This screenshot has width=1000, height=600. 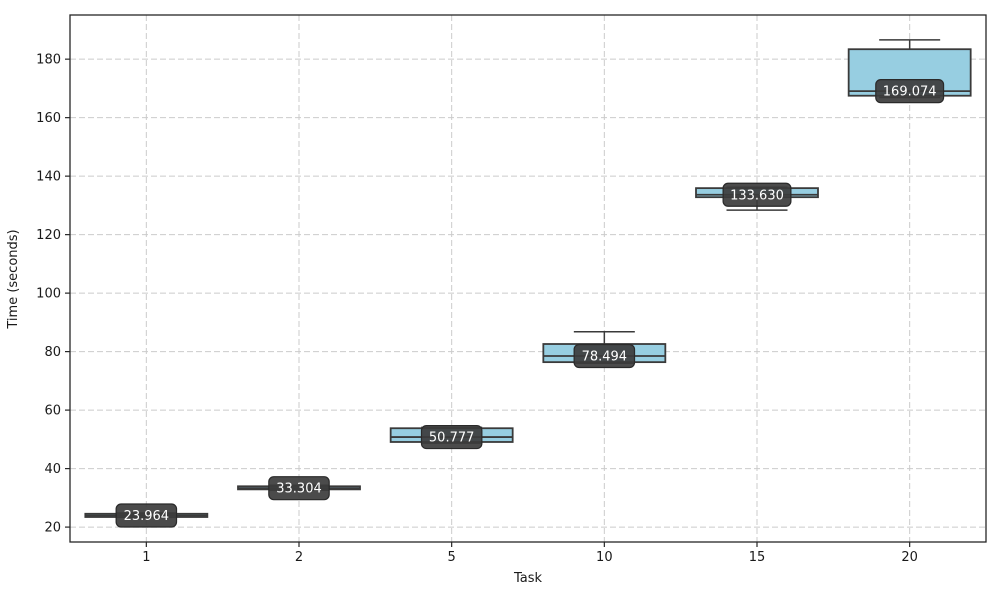 What do you see at coordinates (48, 60) in the screenshot?
I see `y-tick-label: 180` at bounding box center [48, 60].